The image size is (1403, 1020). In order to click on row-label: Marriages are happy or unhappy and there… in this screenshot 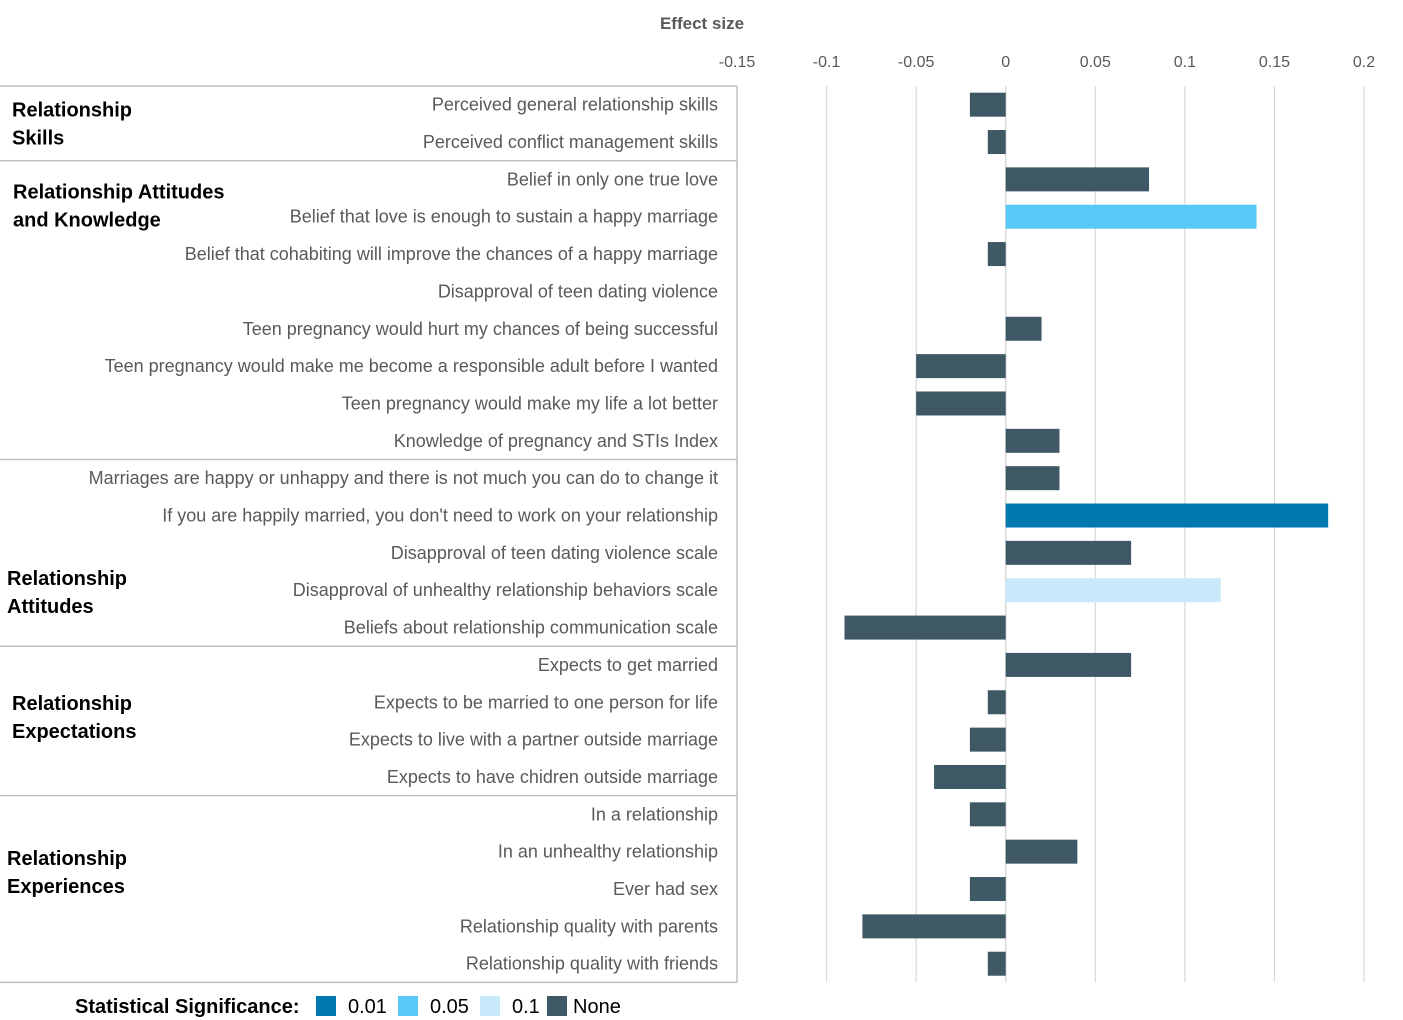, I will do `click(403, 478)`.